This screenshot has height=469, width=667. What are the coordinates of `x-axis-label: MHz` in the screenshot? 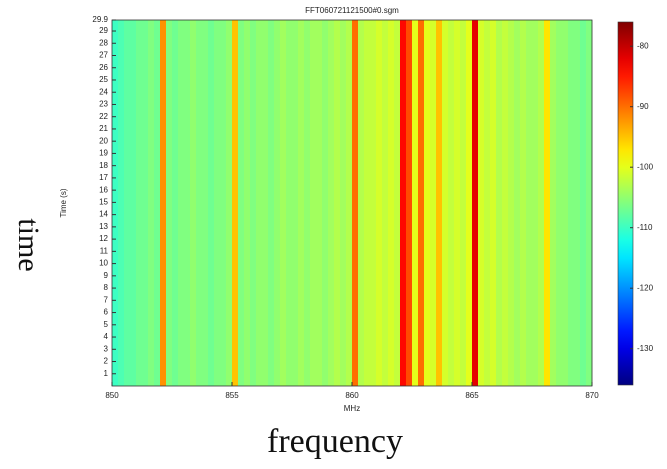 It's located at (352, 408).